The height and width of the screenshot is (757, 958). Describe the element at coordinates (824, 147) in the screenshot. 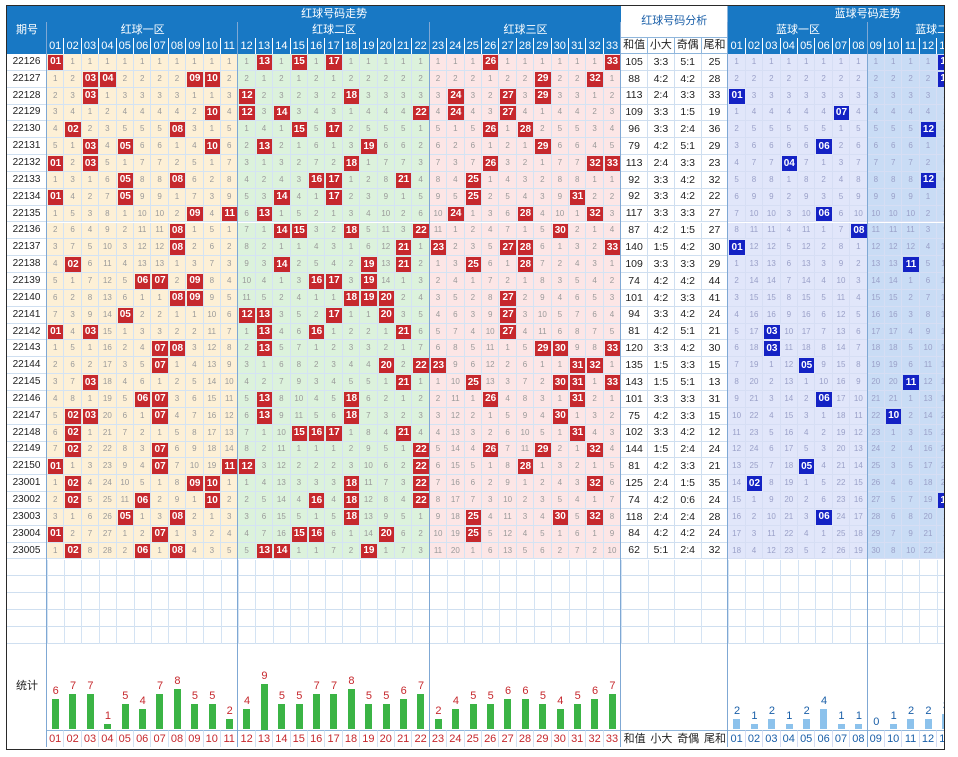

I see `blue-ball-hit: 06` at that location.